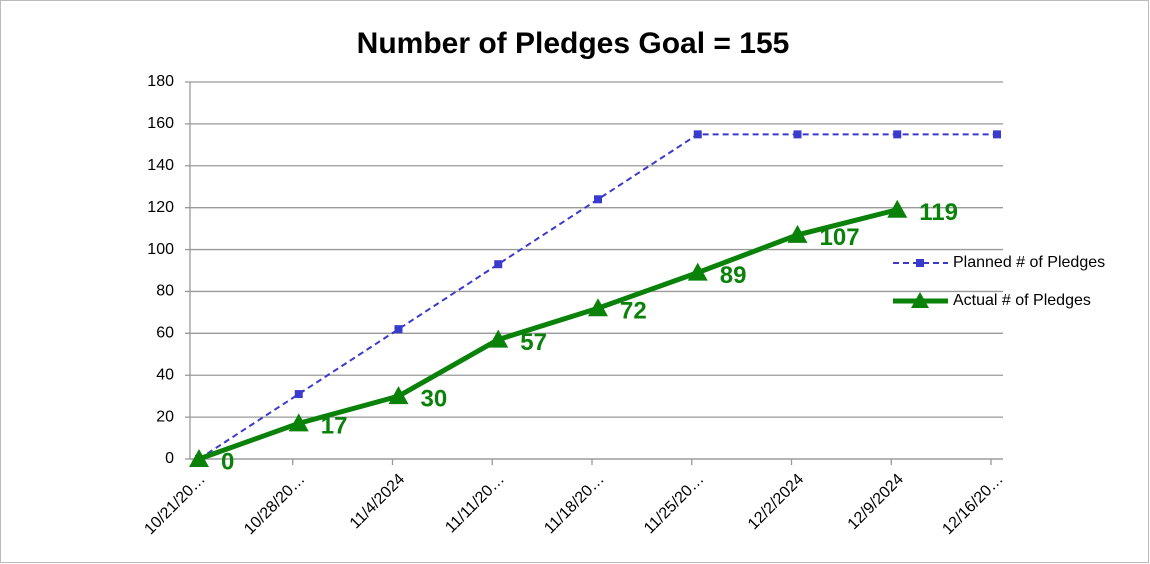 The image size is (1150, 564). What do you see at coordinates (1022, 300) in the screenshot?
I see `legend-label: Actual # of Pledges` at bounding box center [1022, 300].